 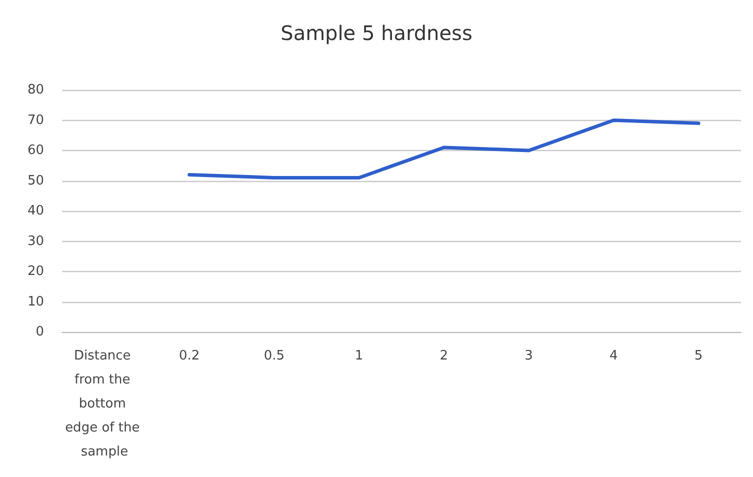 What do you see at coordinates (698, 356) in the screenshot?
I see `x-tick-label: 5` at bounding box center [698, 356].